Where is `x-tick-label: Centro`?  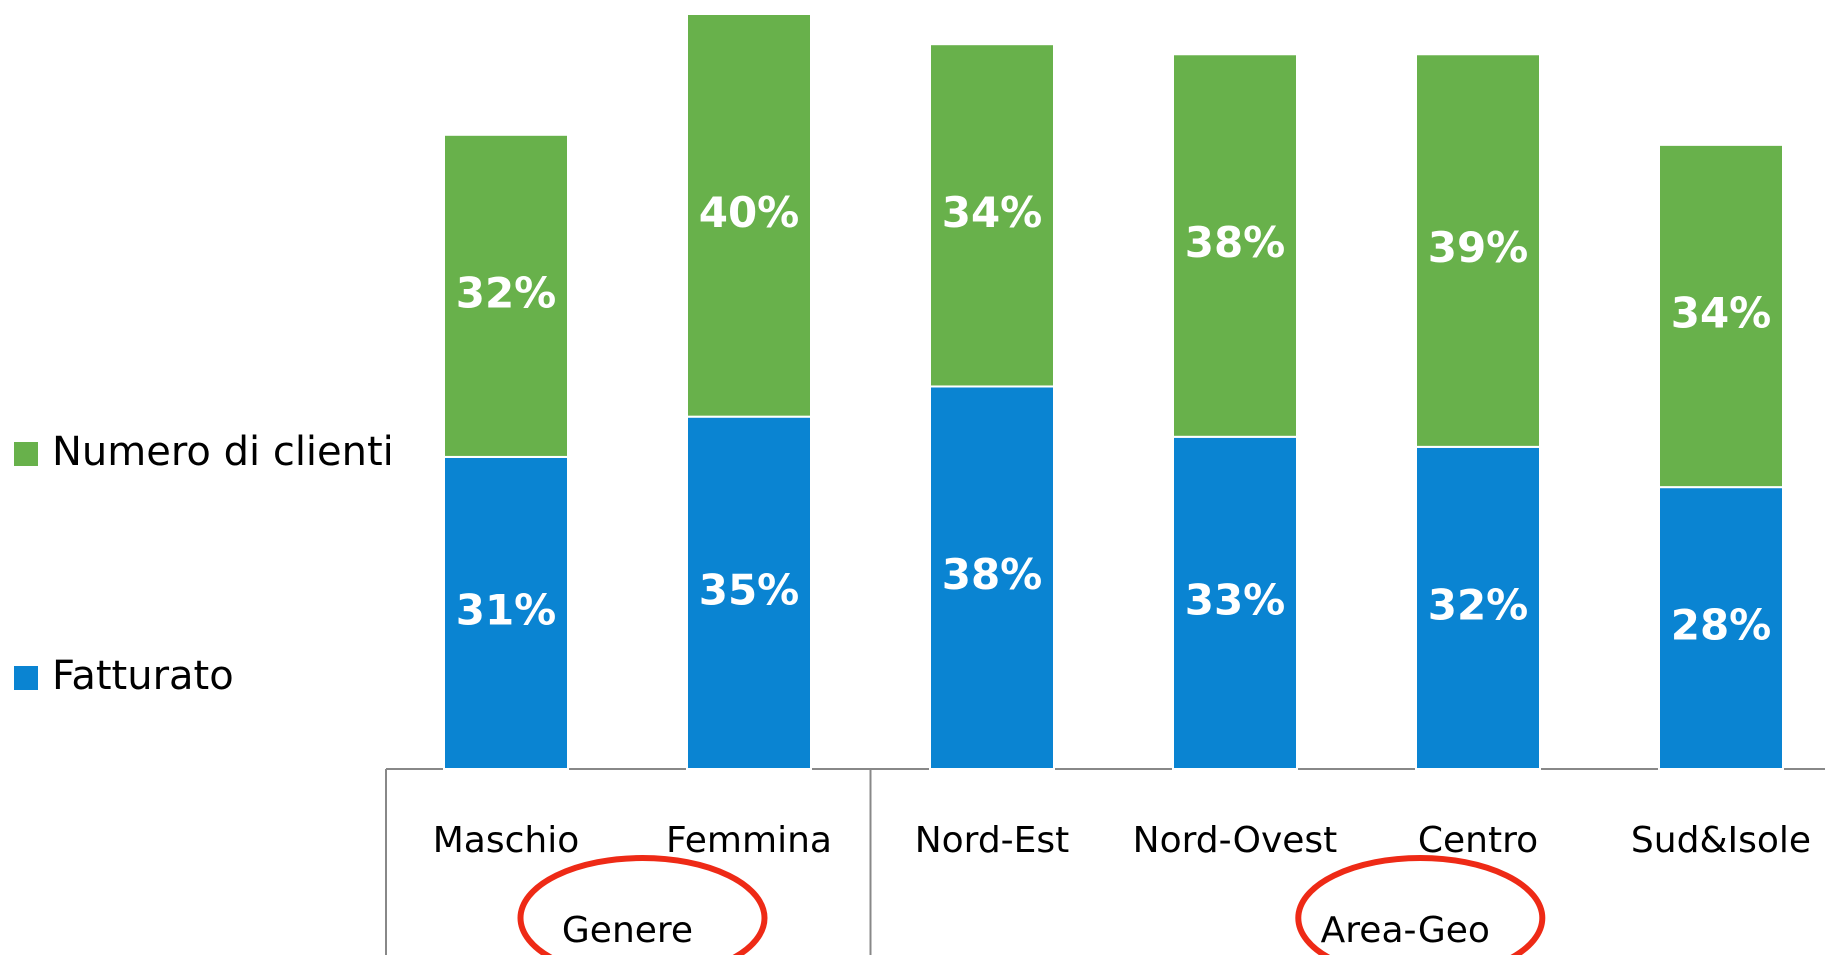
x-tick-label: Centro is located at coordinates (1478, 840).